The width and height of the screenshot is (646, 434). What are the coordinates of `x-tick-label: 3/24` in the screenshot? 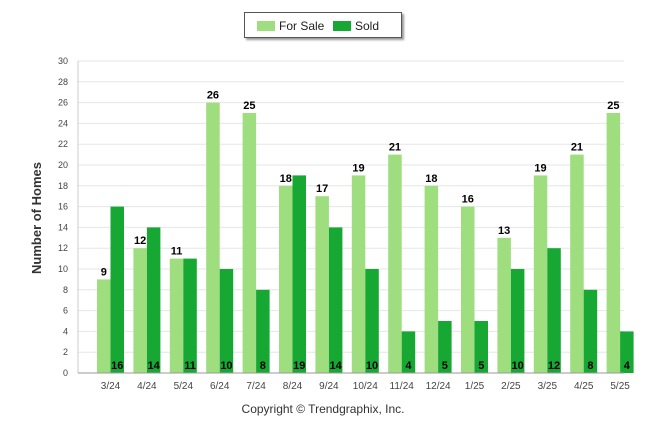 It's located at (111, 386).